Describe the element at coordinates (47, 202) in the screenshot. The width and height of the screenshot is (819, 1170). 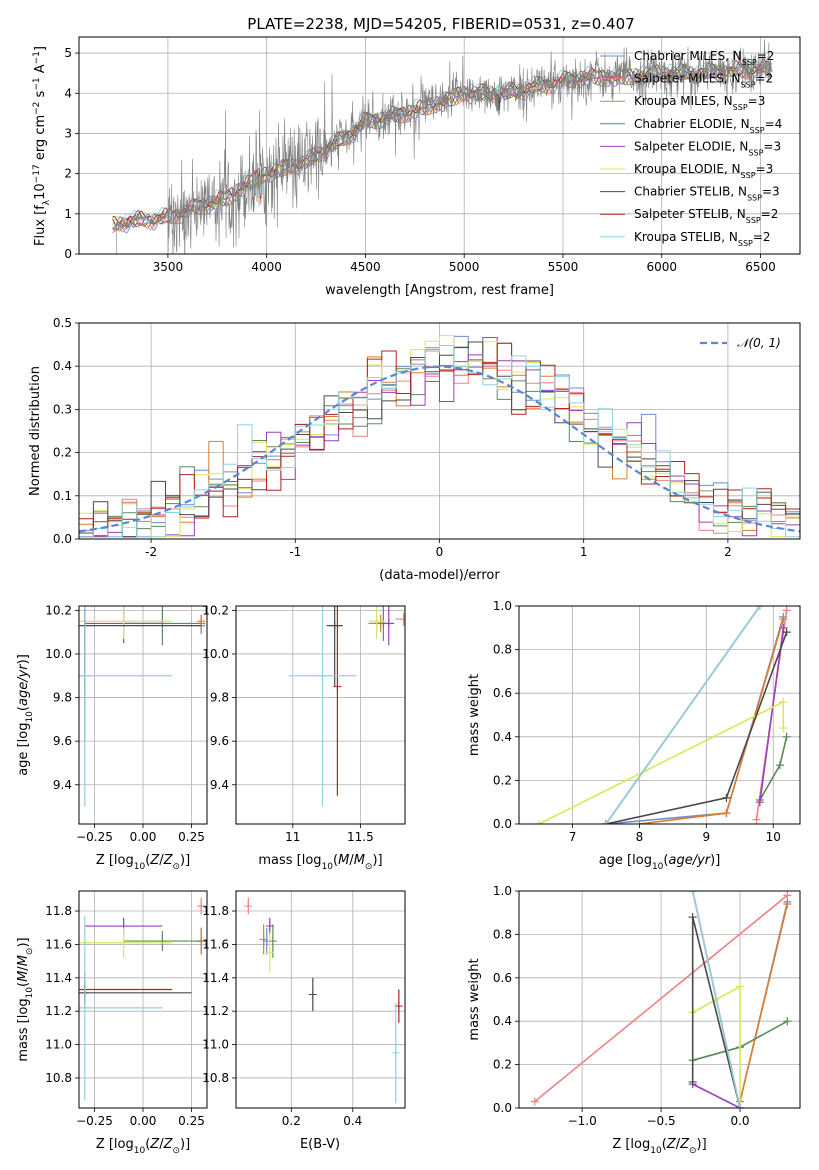
I see `label-part: λ` at that location.